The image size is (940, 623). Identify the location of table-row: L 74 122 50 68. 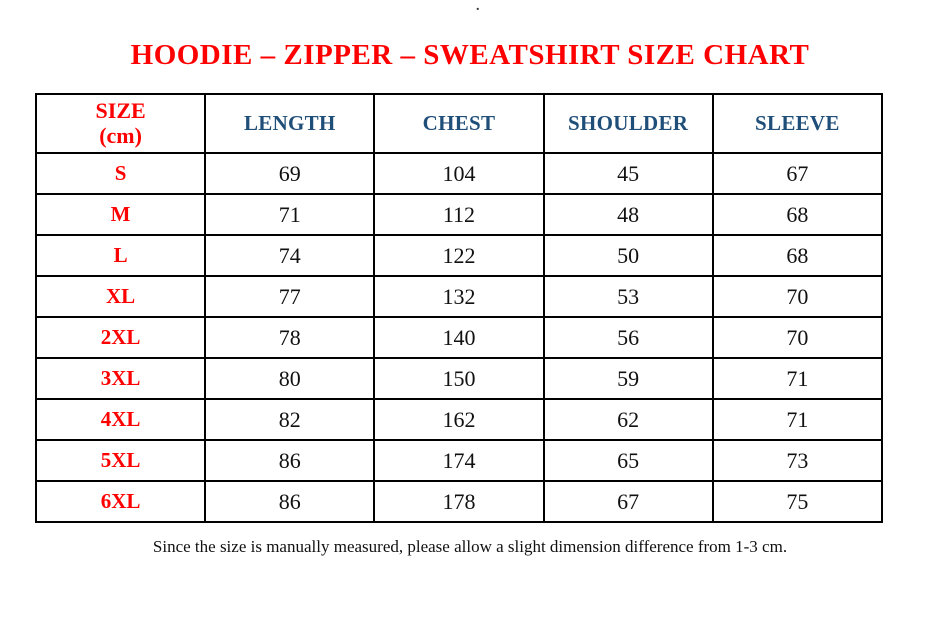
(459, 255).